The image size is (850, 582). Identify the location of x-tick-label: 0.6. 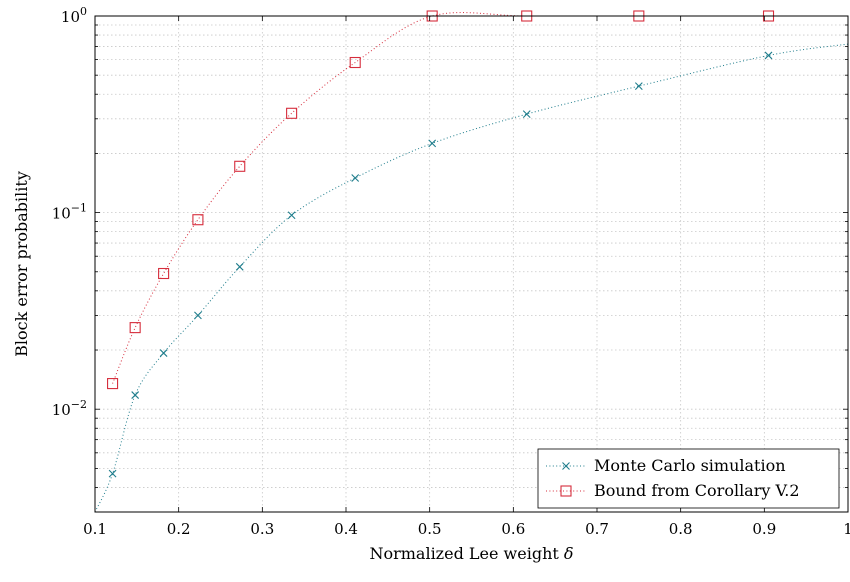
(513, 529).